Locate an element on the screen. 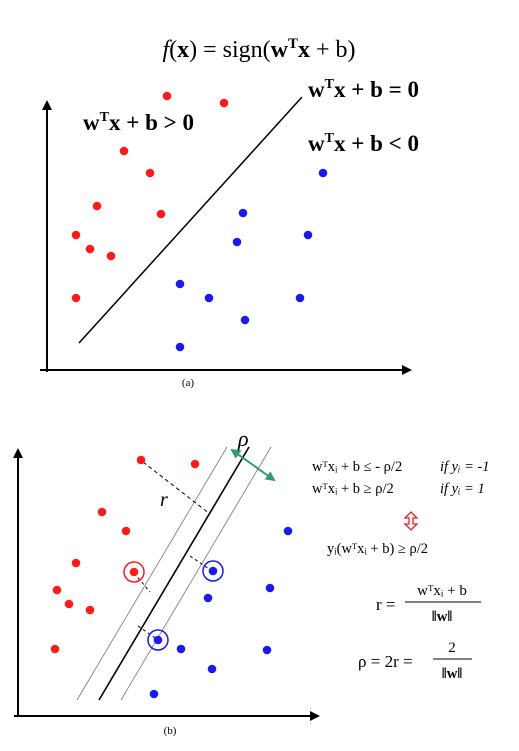  r-formula-numerator: wᵀxᵢ + b is located at coordinates (442, 591).